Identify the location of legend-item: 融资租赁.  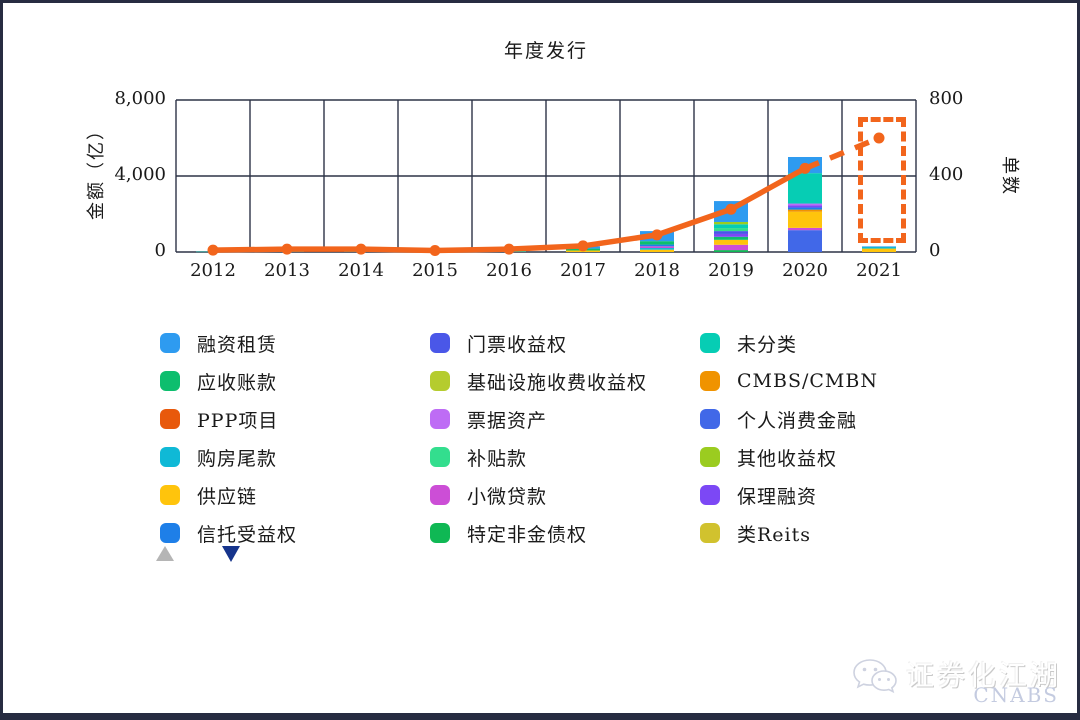
(295, 343).